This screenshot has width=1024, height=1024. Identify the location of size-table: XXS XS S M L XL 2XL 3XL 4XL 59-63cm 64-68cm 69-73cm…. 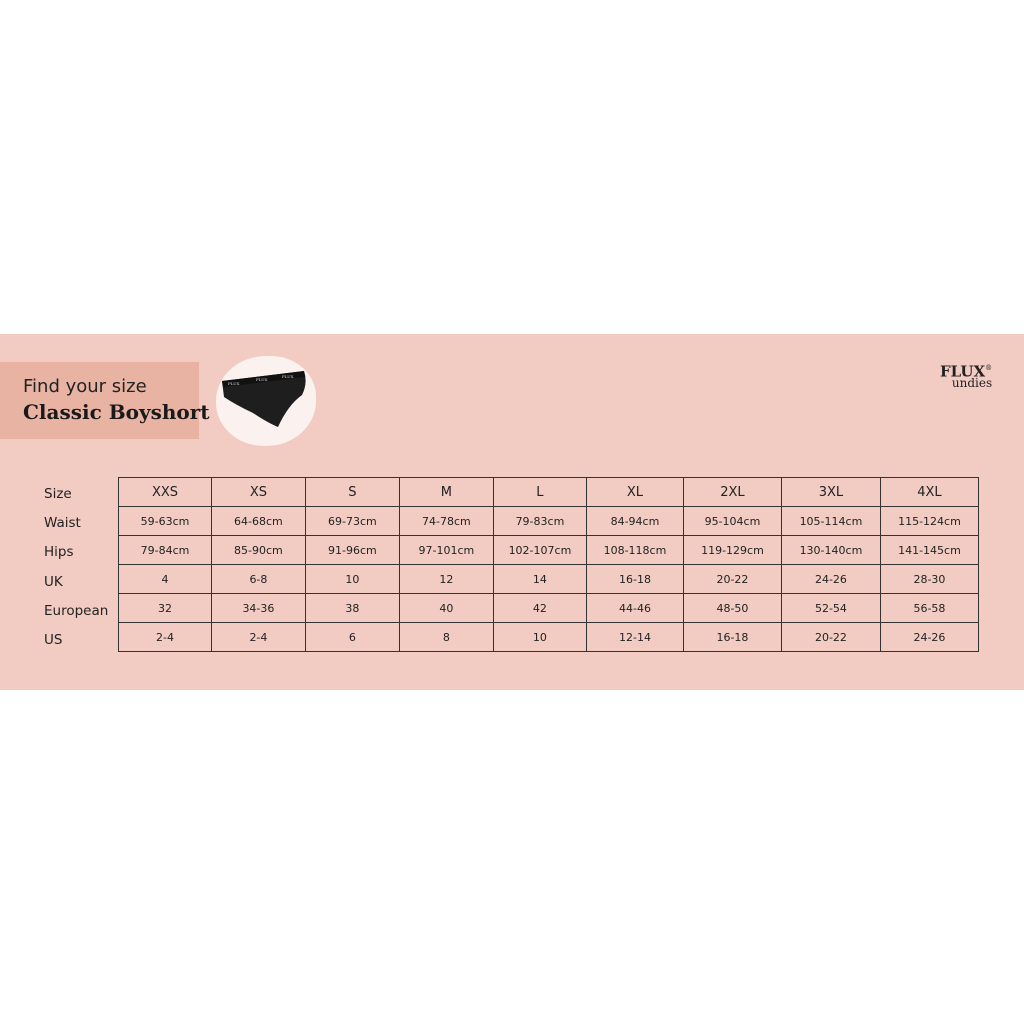
(549, 564).